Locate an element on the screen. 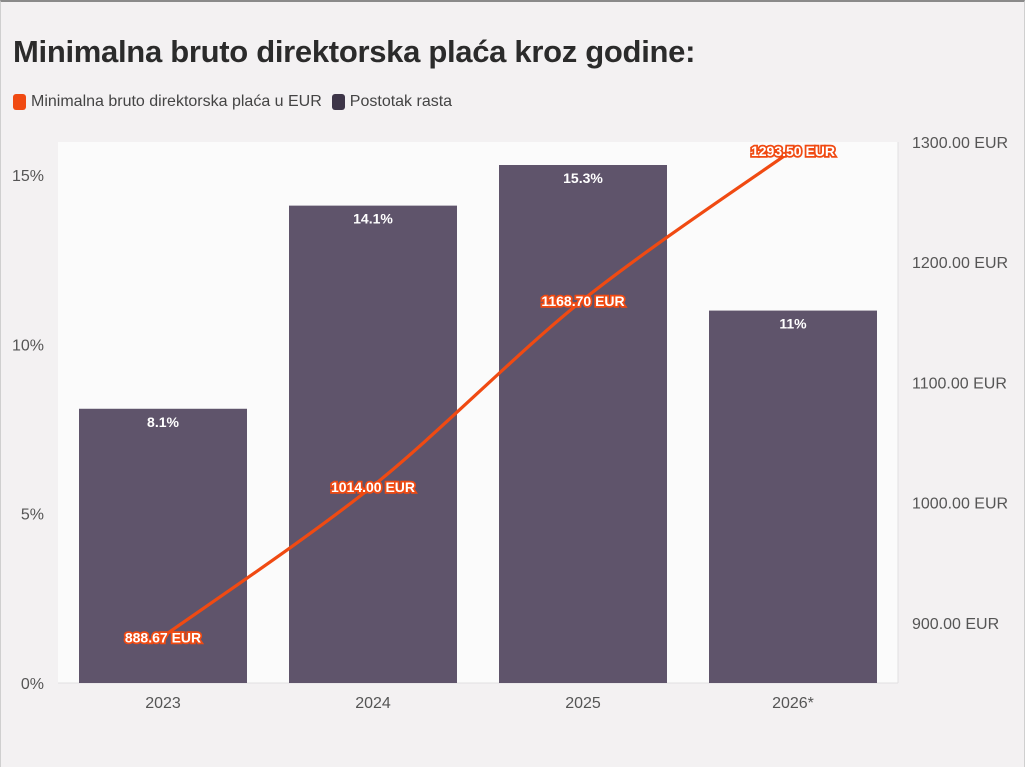 This screenshot has height=767, width=1025. x-tick-label: 2023 is located at coordinates (163, 703).